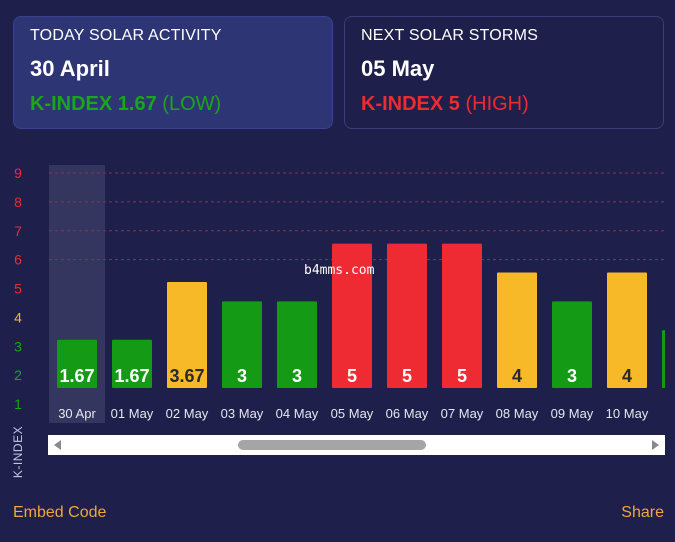 The width and height of the screenshot is (675, 542). What do you see at coordinates (18, 317) in the screenshot?
I see `y-tick-label: 4` at bounding box center [18, 317].